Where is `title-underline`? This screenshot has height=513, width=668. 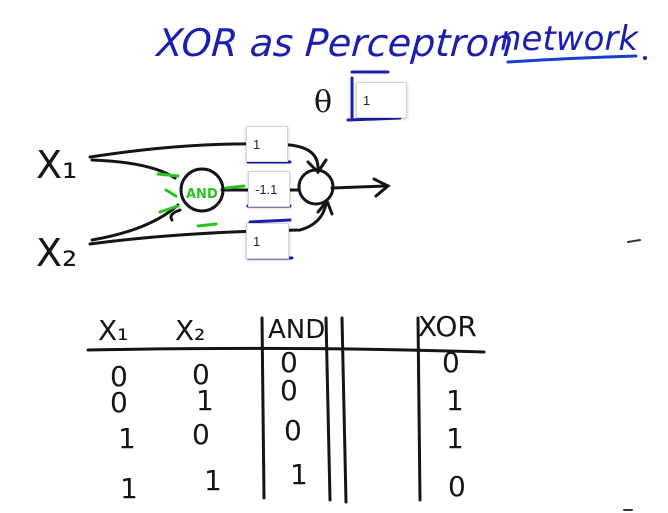 title-underline is located at coordinates (572, 59).